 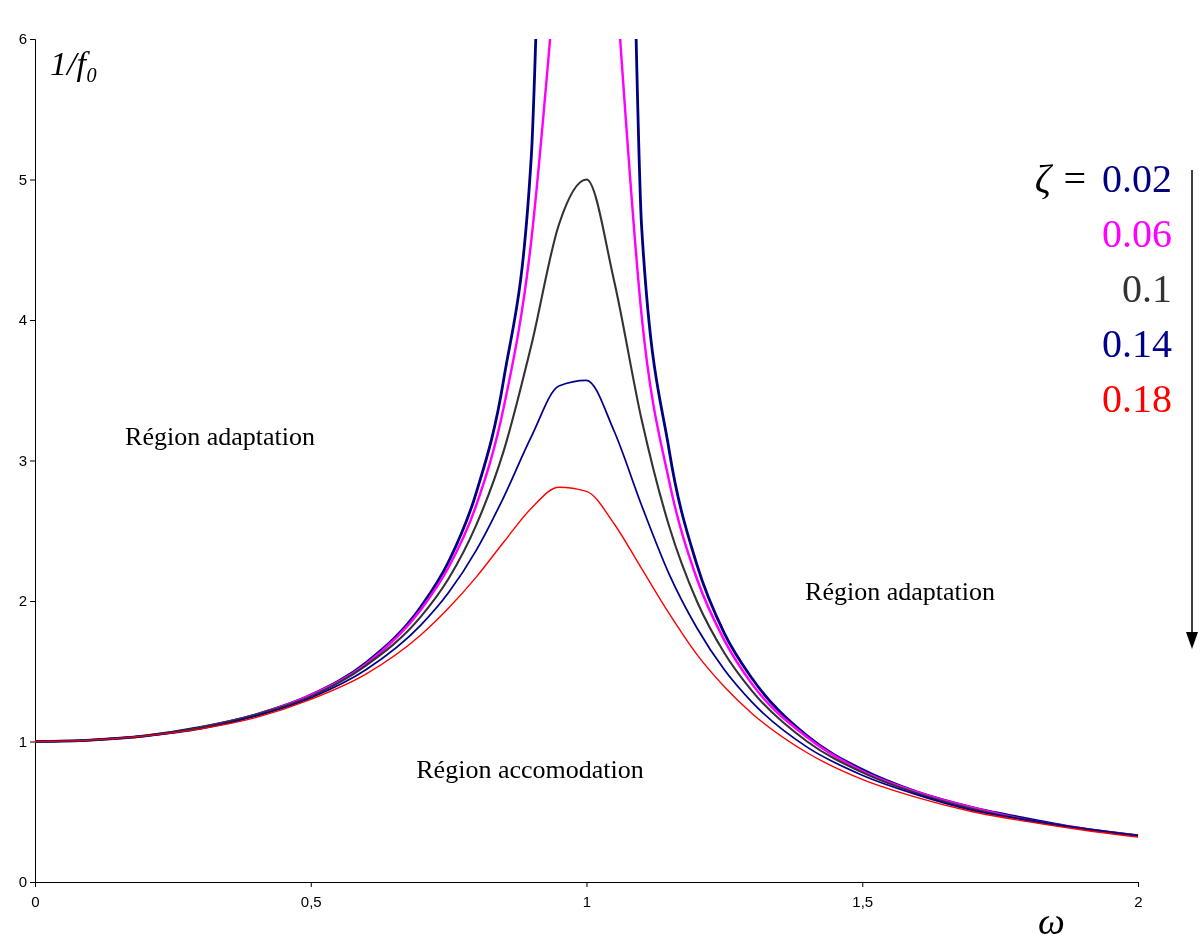 I want to click on y-tick-label: 0, so click(x=22, y=882).